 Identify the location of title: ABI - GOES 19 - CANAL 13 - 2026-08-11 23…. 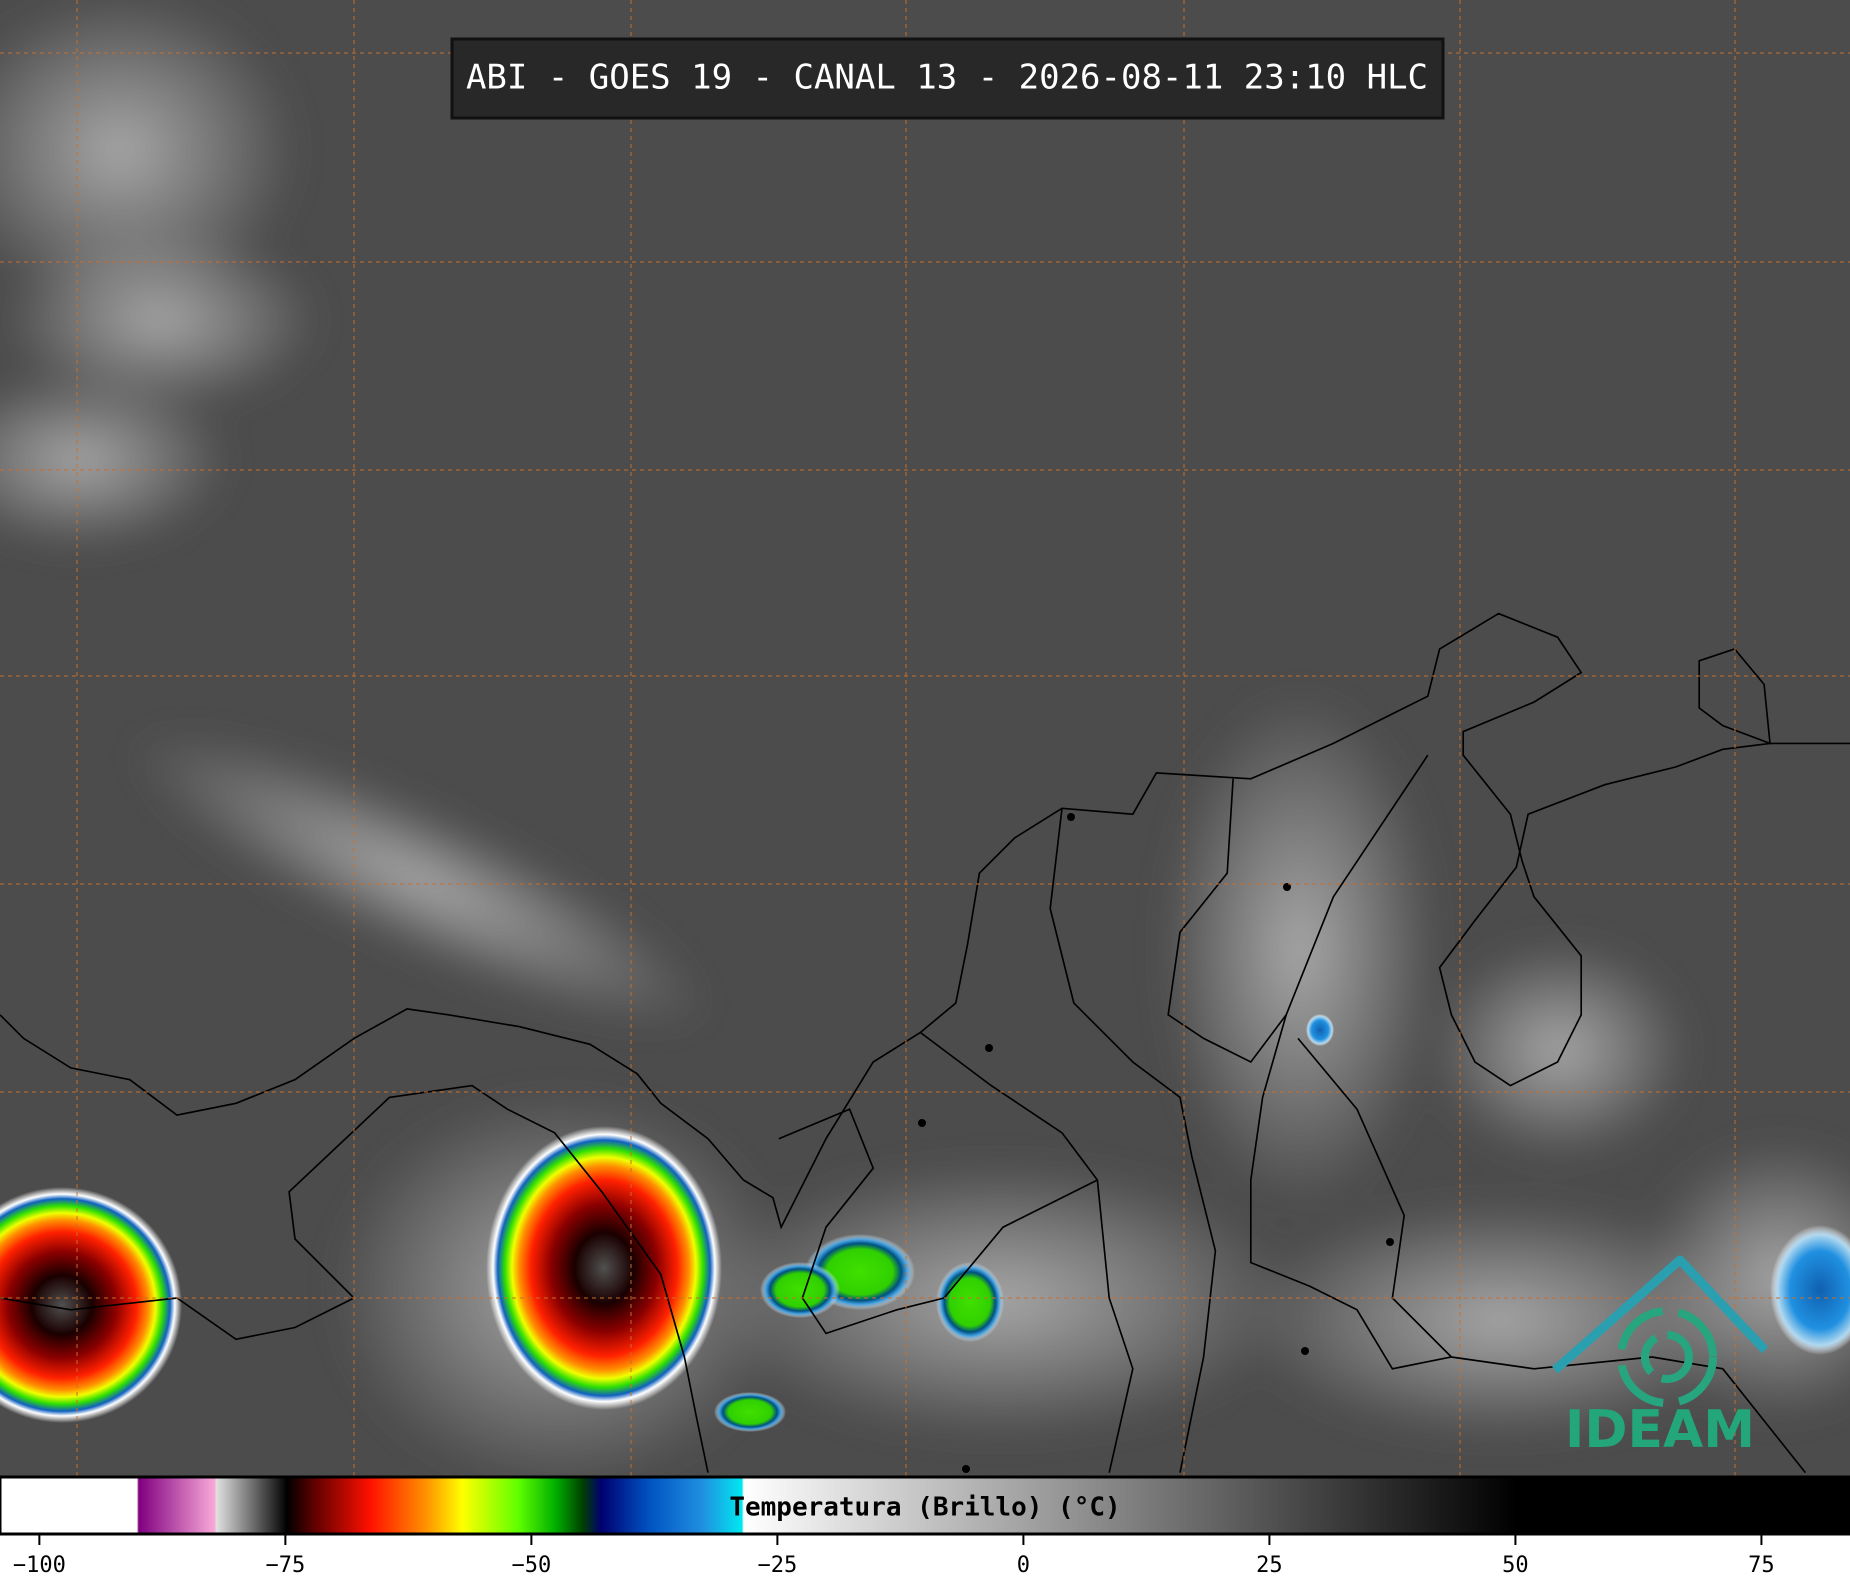
(947, 78).